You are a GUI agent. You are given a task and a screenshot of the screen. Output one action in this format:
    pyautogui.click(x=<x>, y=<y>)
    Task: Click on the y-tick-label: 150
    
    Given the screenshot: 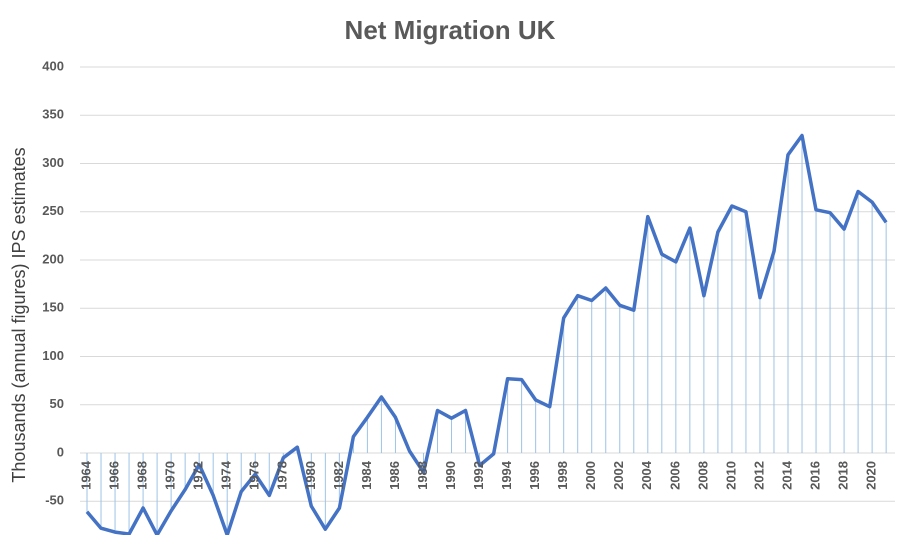 What is the action you would take?
    pyautogui.click(x=53, y=307)
    